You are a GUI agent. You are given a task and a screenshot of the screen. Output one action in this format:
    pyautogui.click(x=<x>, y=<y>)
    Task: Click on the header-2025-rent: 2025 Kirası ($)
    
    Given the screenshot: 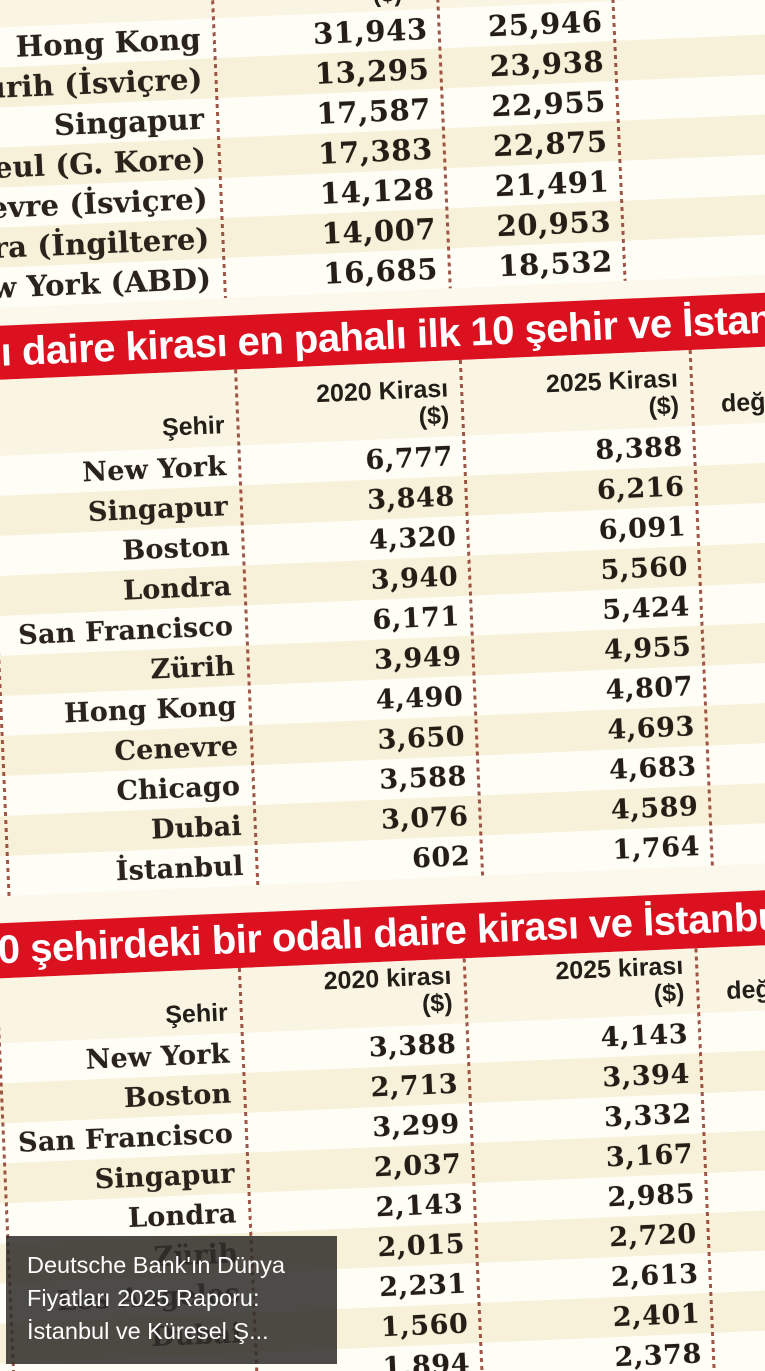 What is the action you would take?
    pyautogui.click(x=612, y=392)
    